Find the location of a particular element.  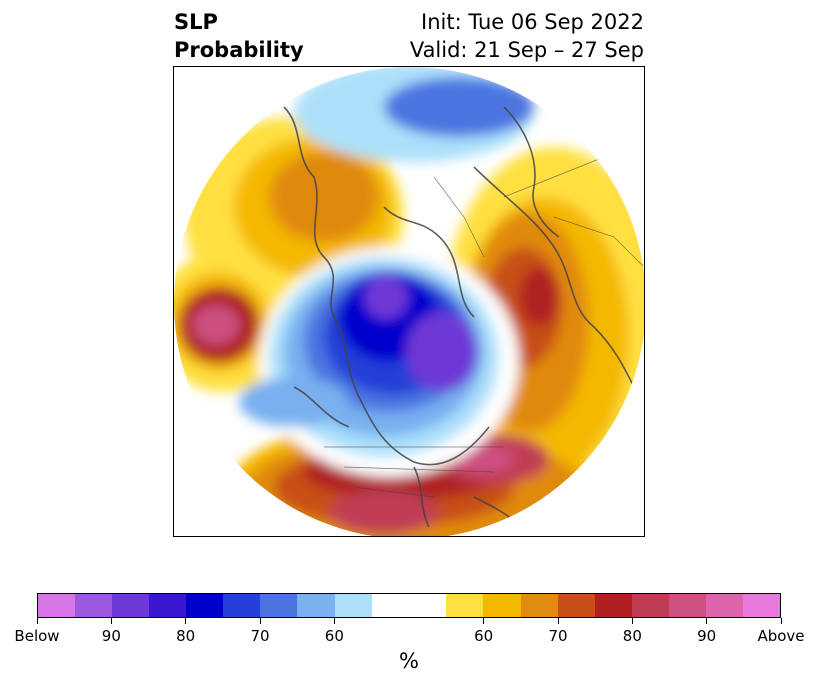

region-above-80-east is located at coordinates (539, 297).